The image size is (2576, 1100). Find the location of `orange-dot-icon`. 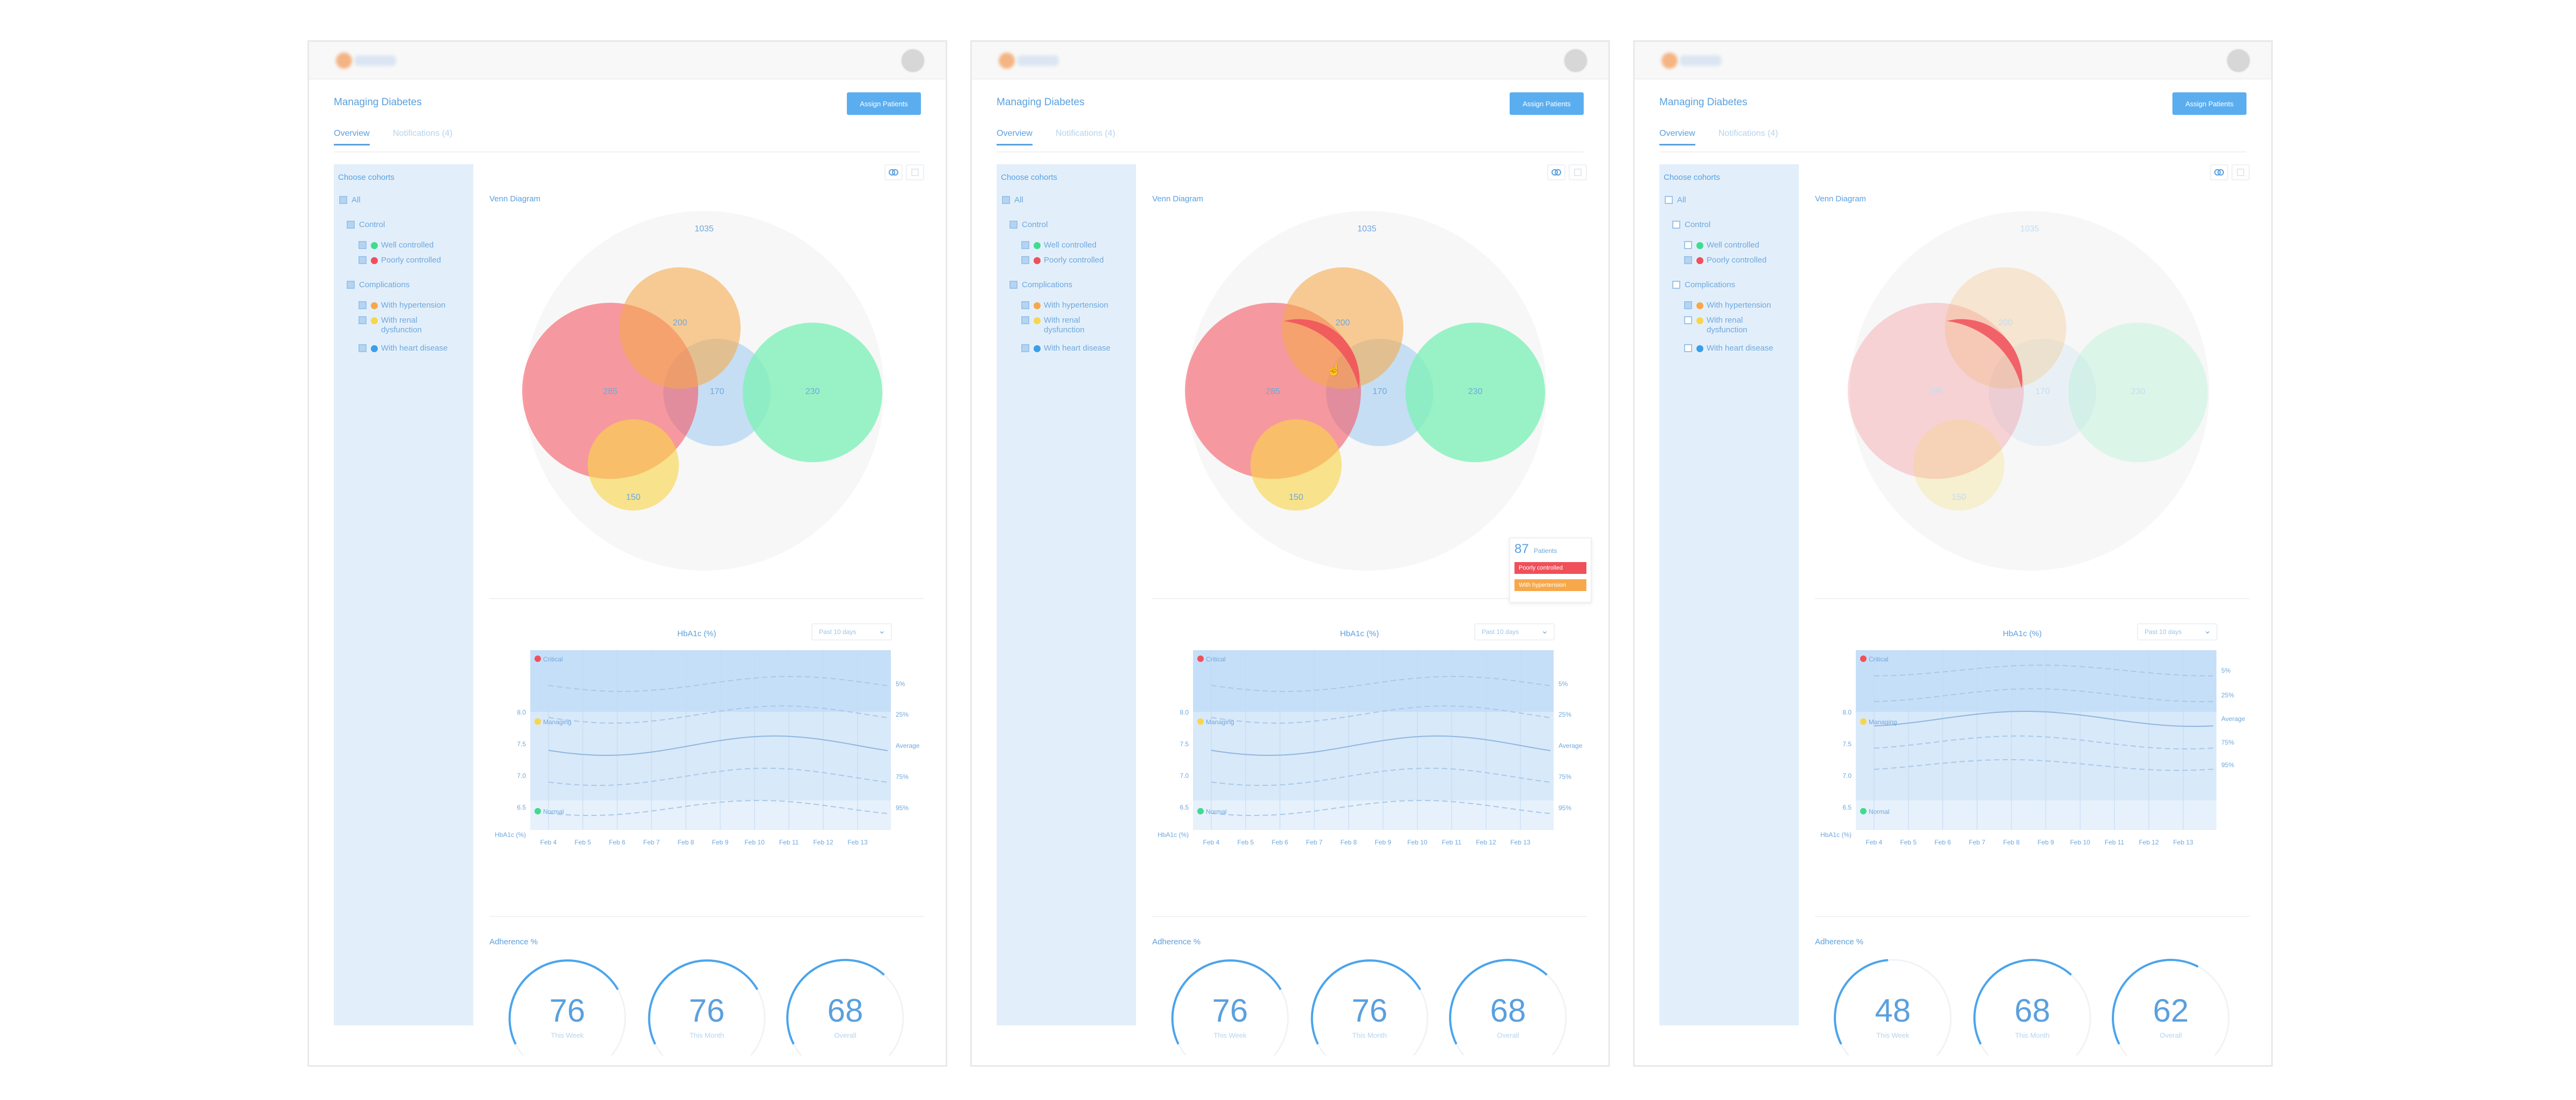

orange-dot-icon is located at coordinates (1699, 306).